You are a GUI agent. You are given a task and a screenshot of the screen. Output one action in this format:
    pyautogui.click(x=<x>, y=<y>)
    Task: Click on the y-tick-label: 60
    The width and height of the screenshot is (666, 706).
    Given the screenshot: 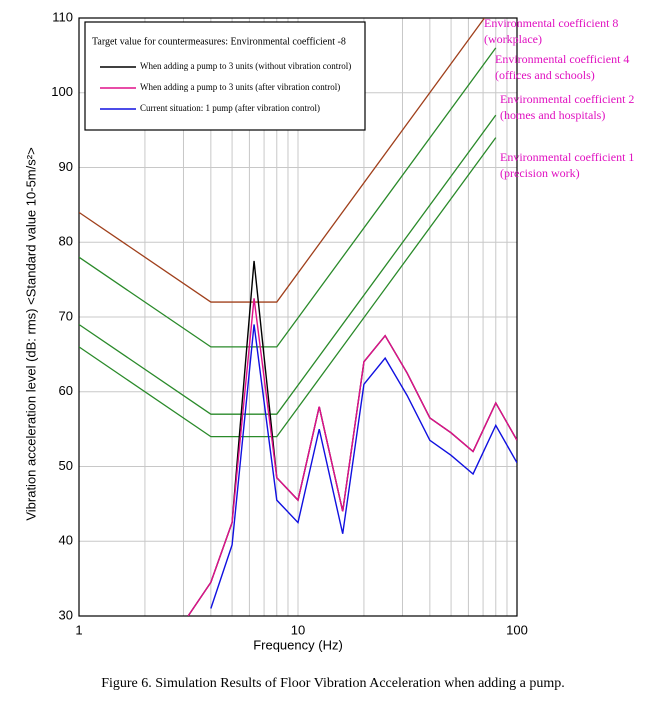 What is the action you would take?
    pyautogui.click(x=66, y=390)
    